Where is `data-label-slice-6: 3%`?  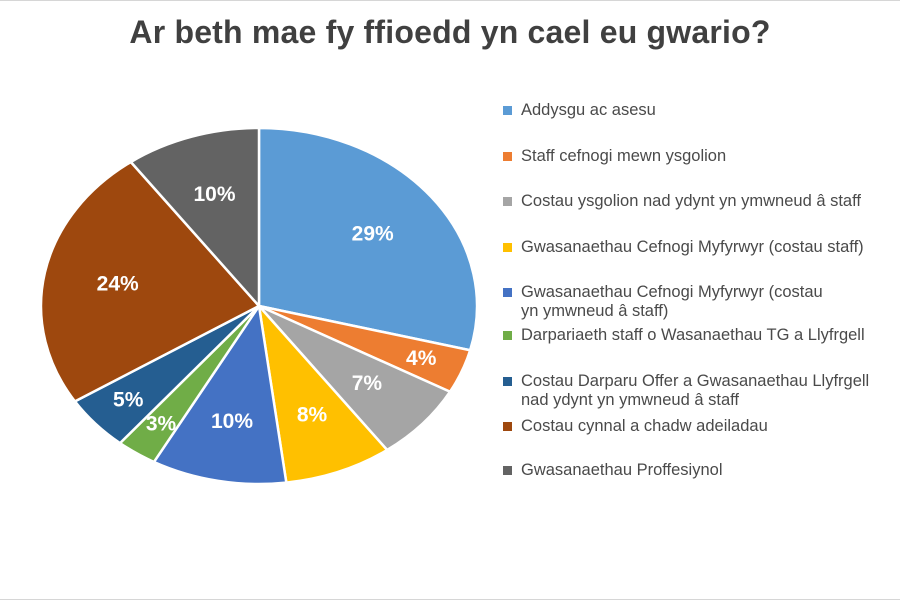
data-label-slice-6: 3% is located at coordinates (161, 423).